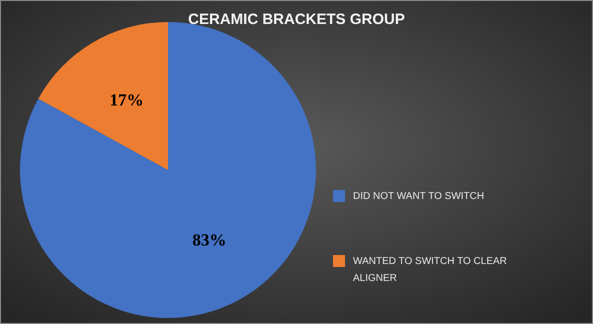  Describe the element at coordinates (209, 240) in the screenshot. I see `data-label: 83%` at that location.